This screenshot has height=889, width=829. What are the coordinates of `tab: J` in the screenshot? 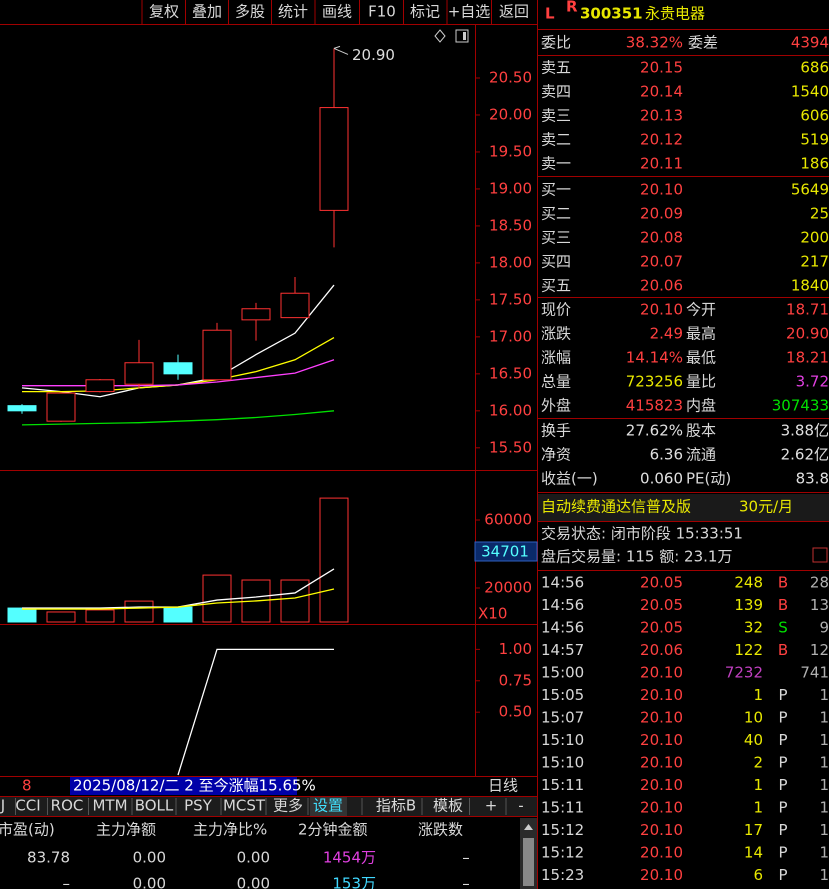 It's located at (2, 806).